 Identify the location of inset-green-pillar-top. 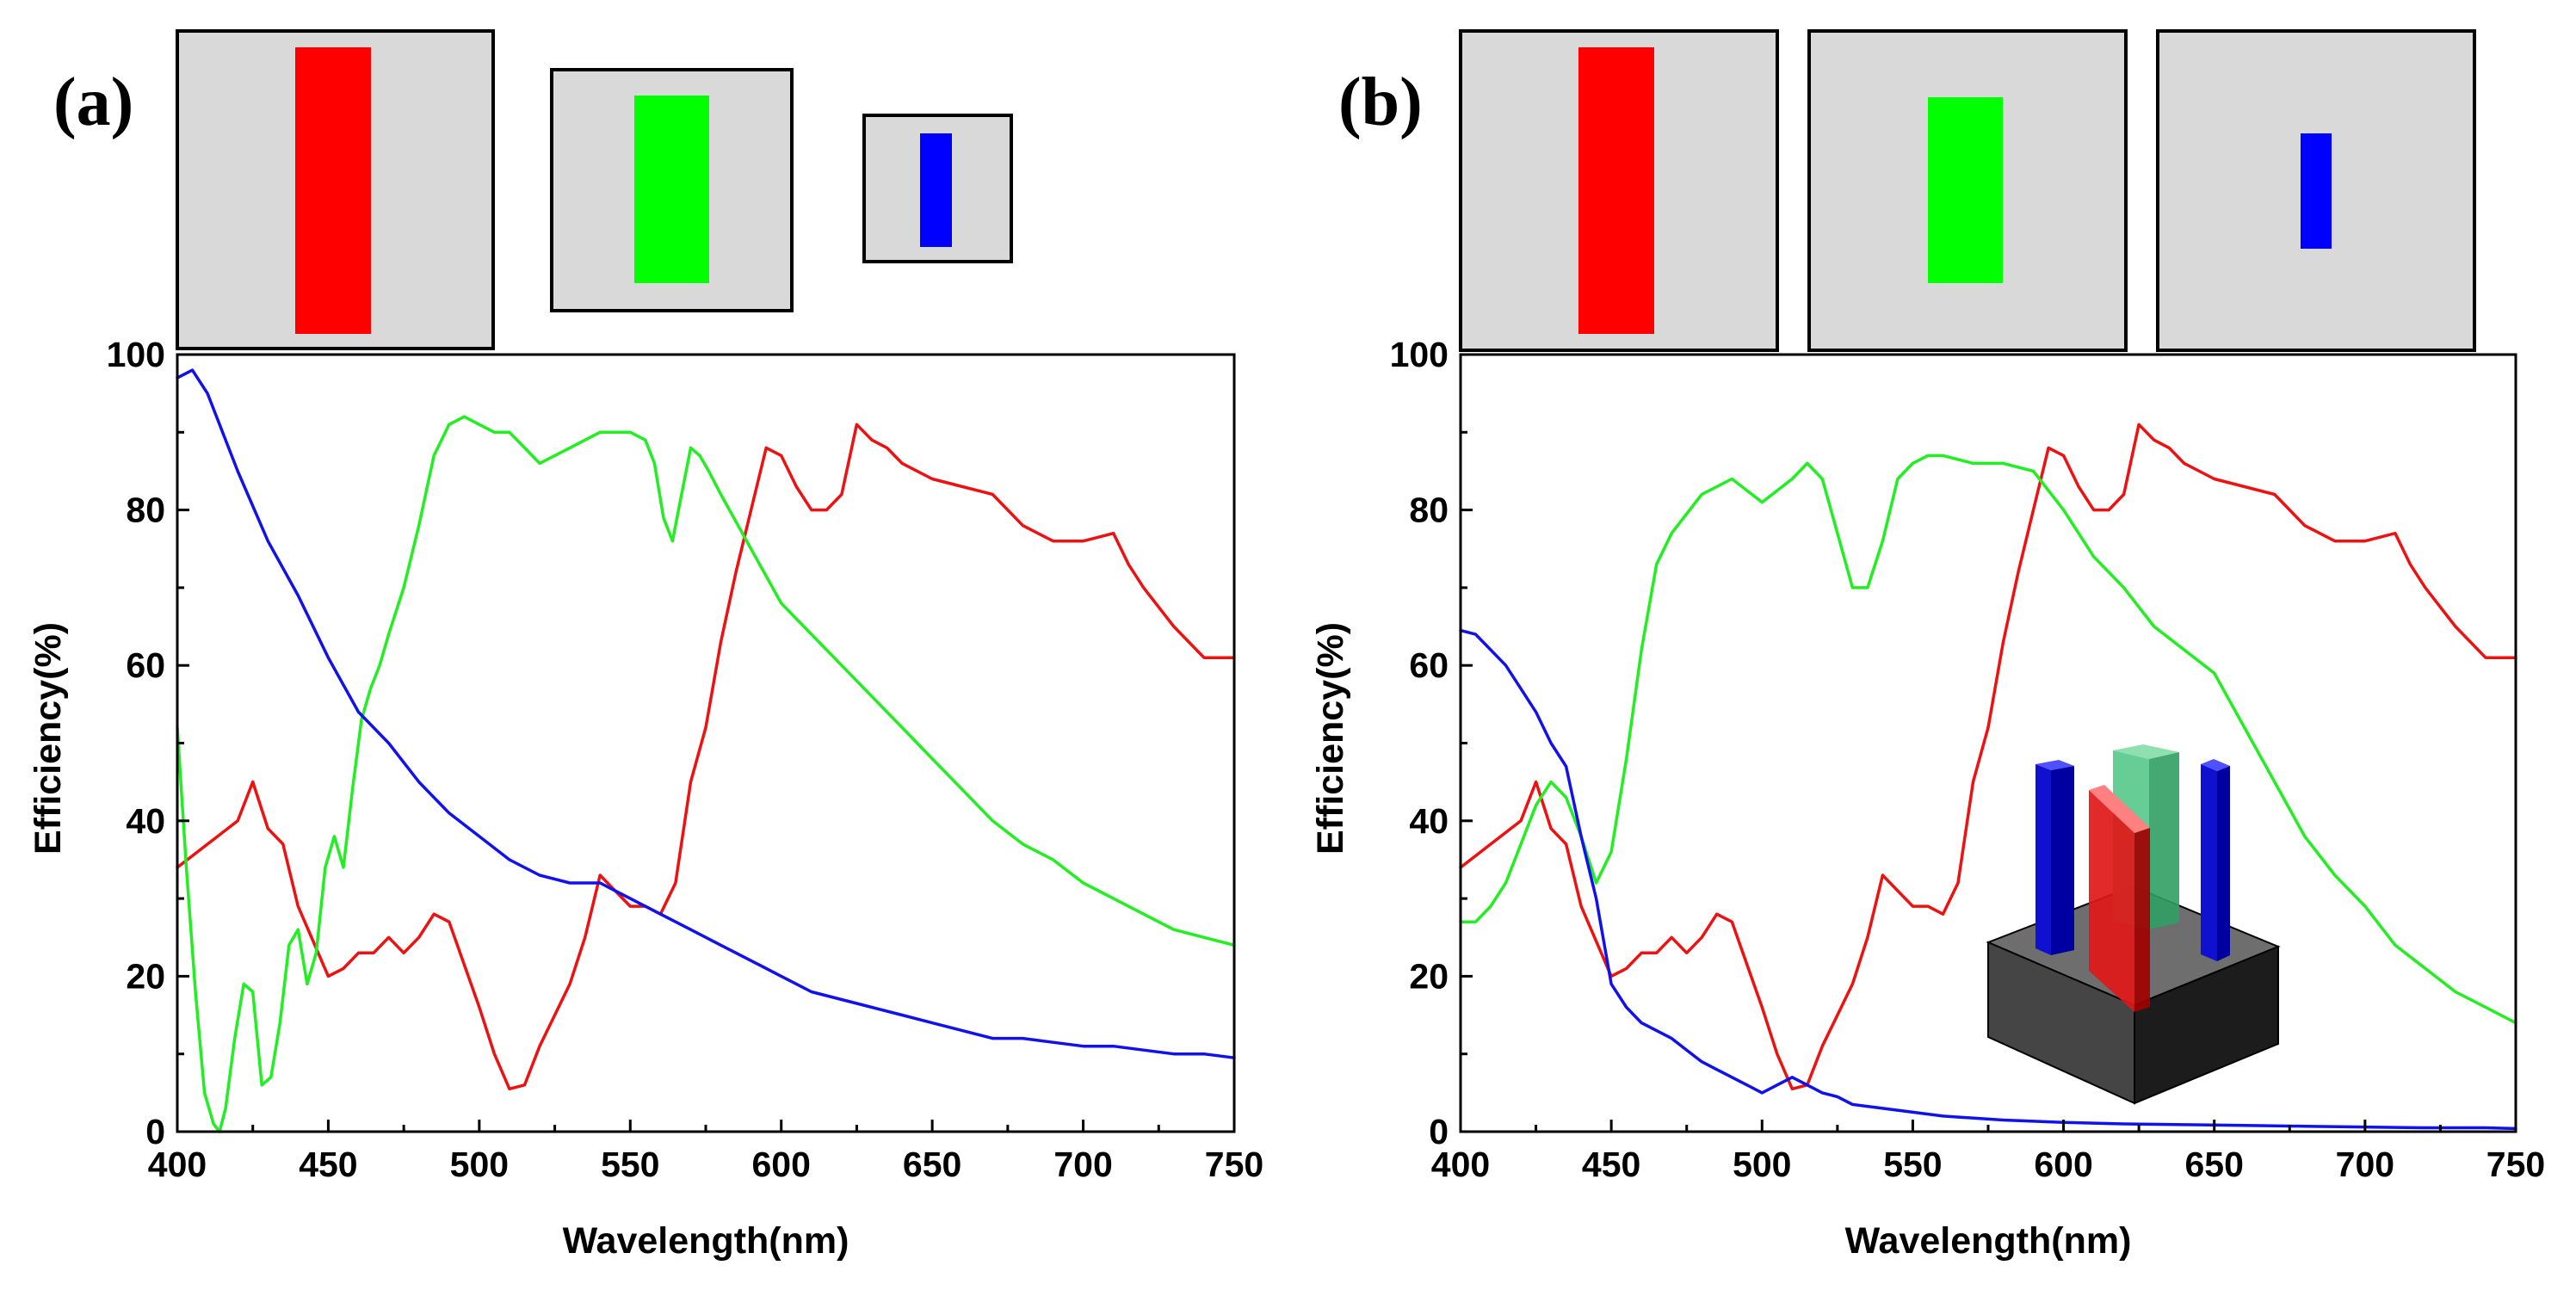
(2146, 751).